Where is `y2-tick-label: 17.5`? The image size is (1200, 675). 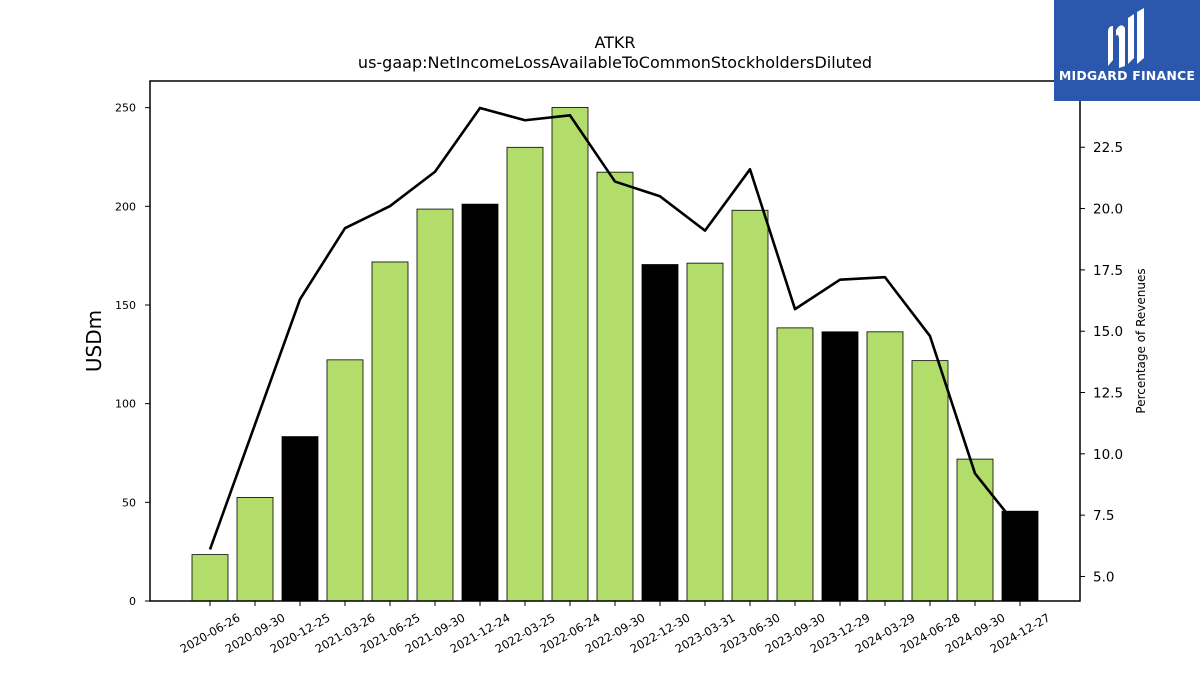
y2-tick-label: 17.5 is located at coordinates (1108, 271).